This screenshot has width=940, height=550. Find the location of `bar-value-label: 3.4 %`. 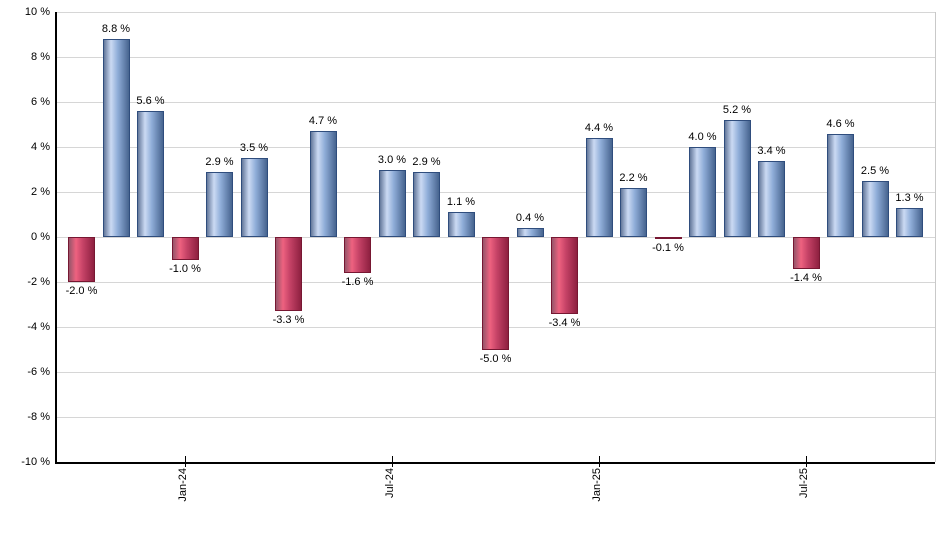

bar-value-label: 3.4 % is located at coordinates (771, 150).